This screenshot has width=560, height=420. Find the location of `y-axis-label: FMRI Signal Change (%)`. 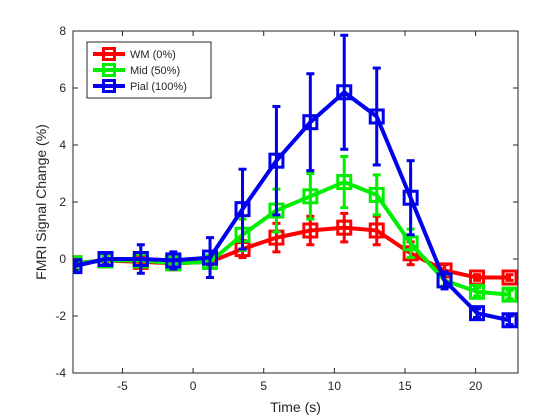

y-axis-label: FMRI Signal Change (%) is located at coordinates (41, 202).